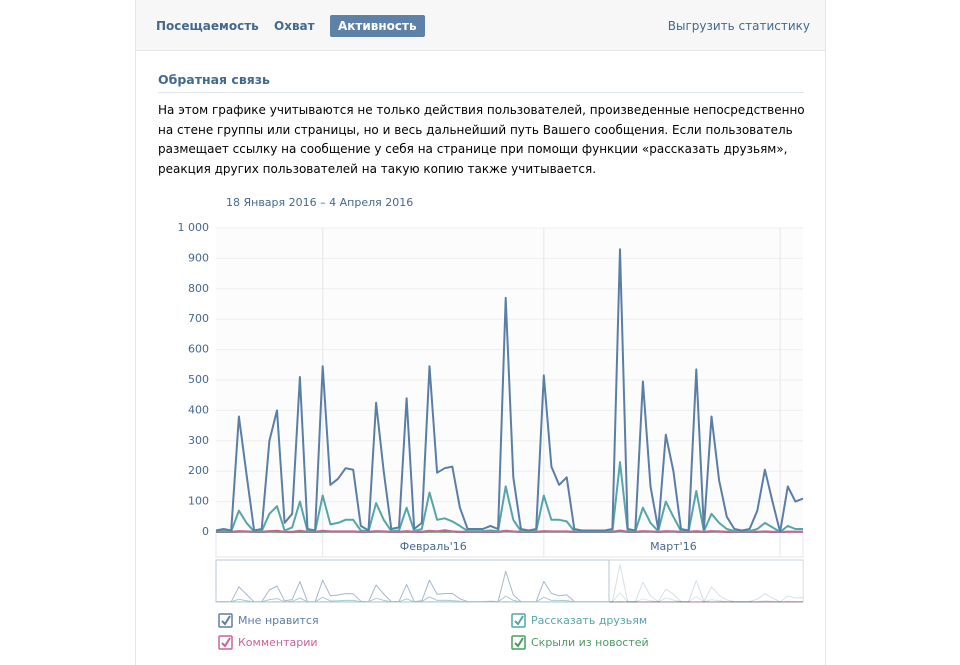 The image size is (960, 665). Describe the element at coordinates (481, 92) in the screenshot. I see `divider` at that location.